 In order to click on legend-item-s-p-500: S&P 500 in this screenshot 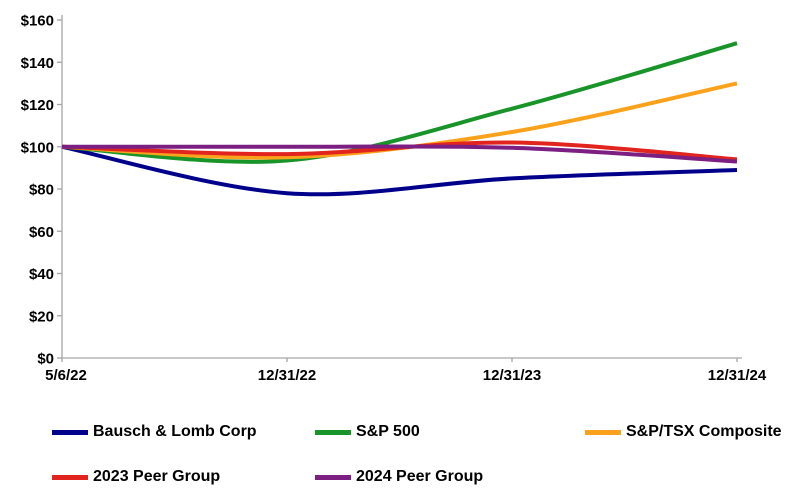, I will do `click(367, 432)`.